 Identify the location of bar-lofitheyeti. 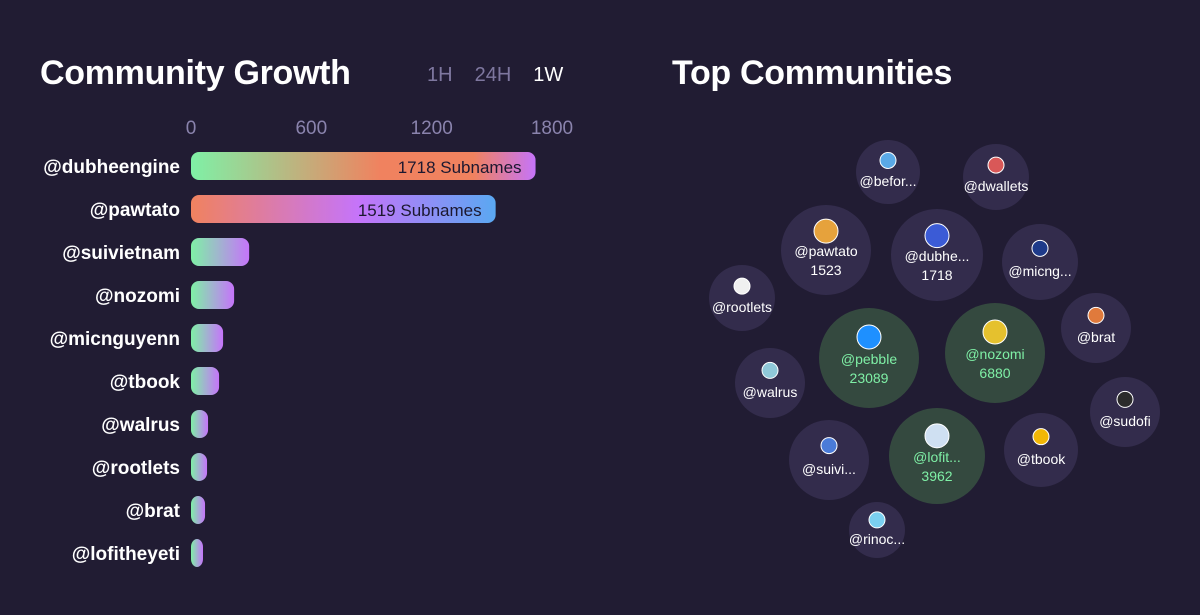
(197, 553).